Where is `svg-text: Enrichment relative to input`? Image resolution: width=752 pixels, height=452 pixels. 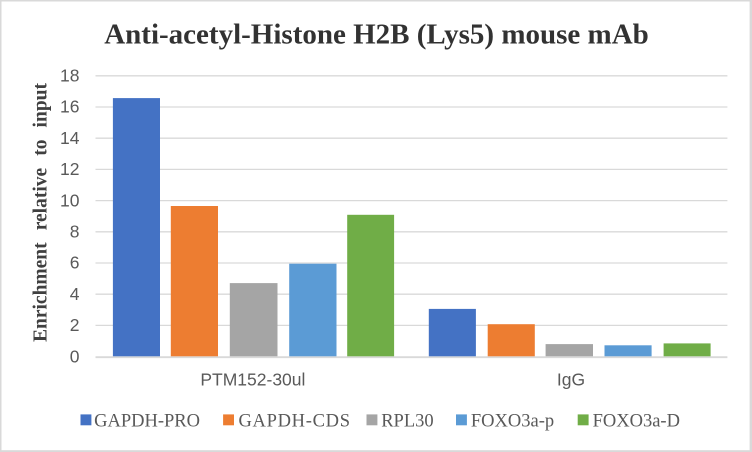 svg-text: Enrichment relative to input is located at coordinates (41, 212).